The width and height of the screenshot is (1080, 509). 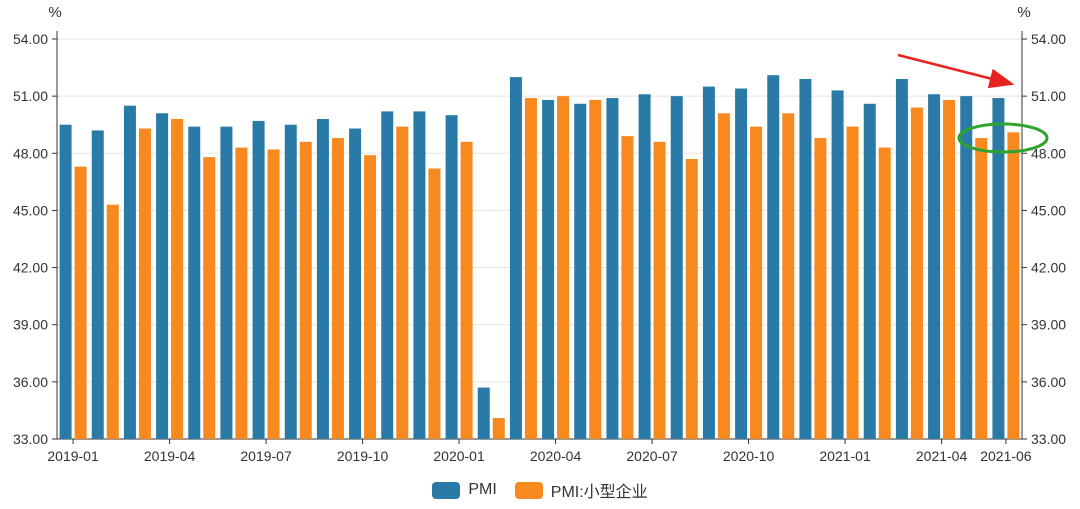 I want to click on legend: PMI PMI:小型企业, so click(x=540, y=490).